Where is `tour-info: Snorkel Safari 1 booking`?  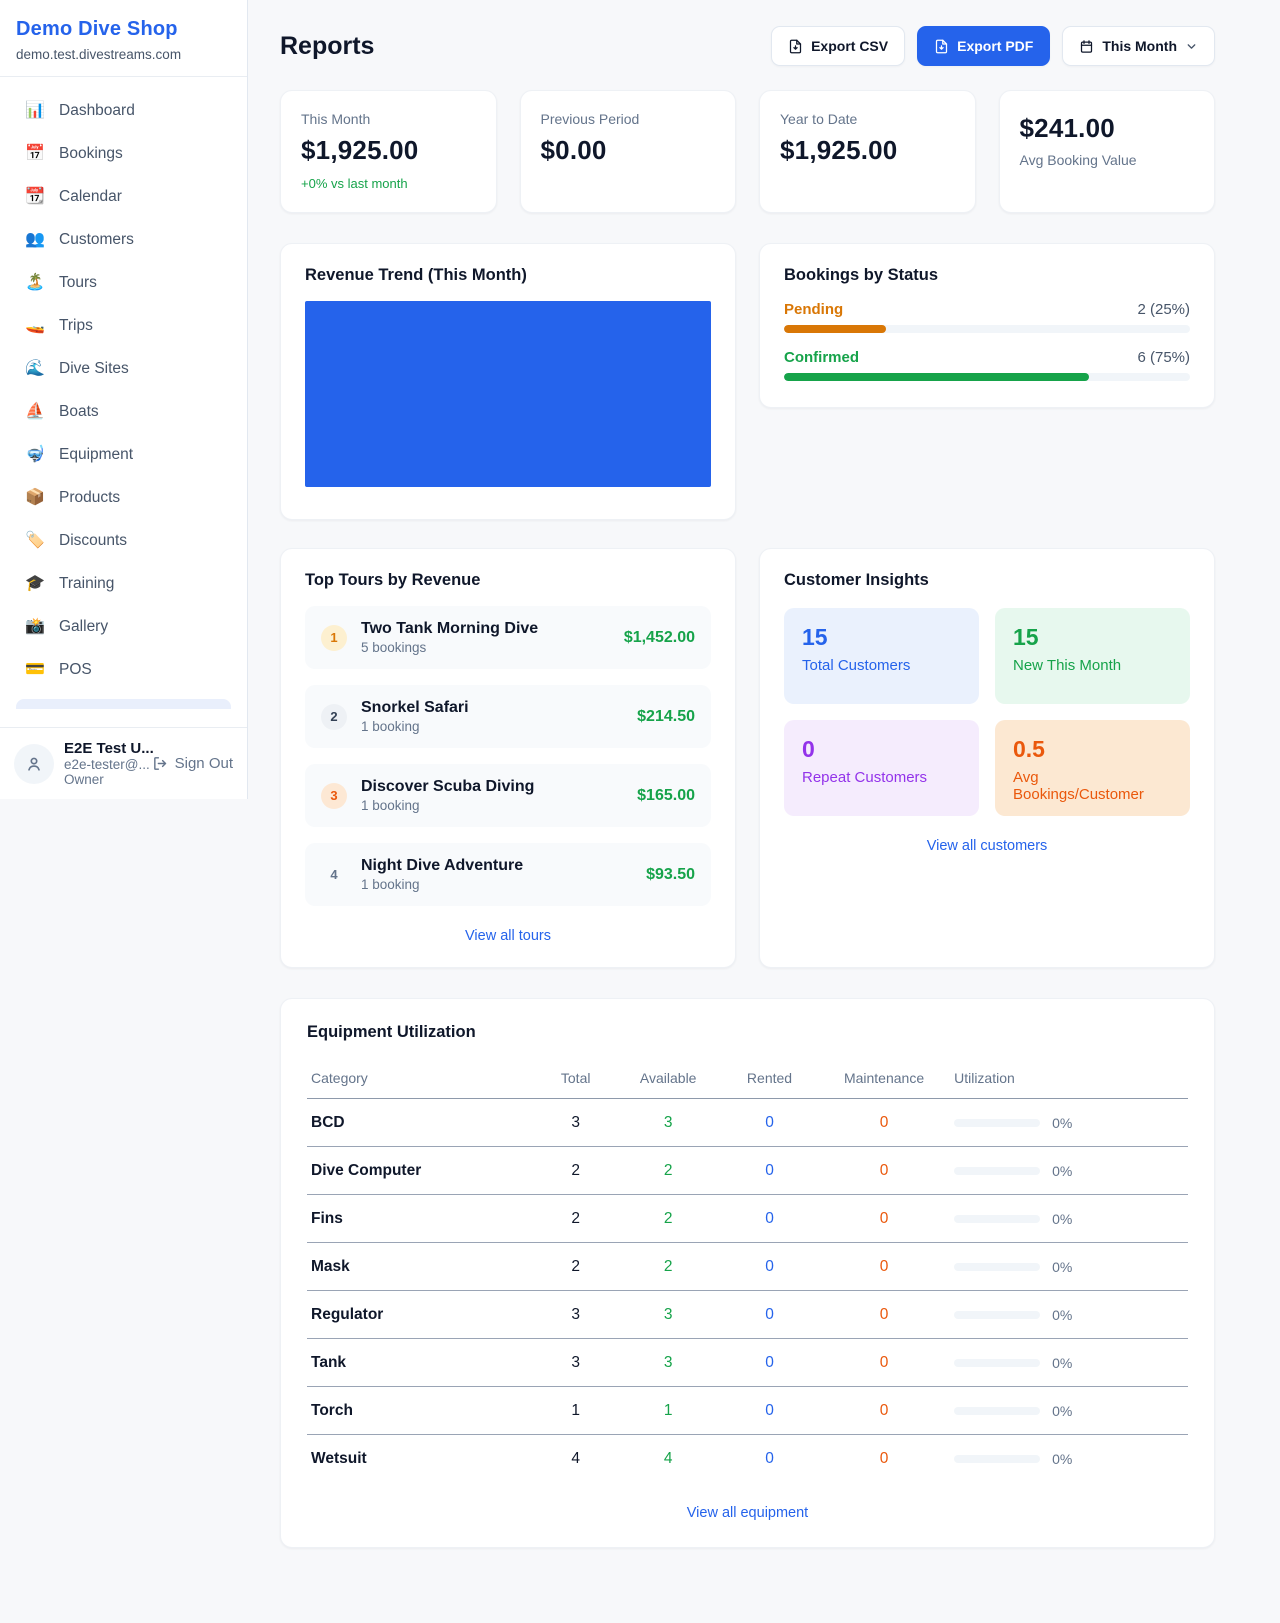
tour-info: Snorkel Safari 1 booking is located at coordinates (415, 716).